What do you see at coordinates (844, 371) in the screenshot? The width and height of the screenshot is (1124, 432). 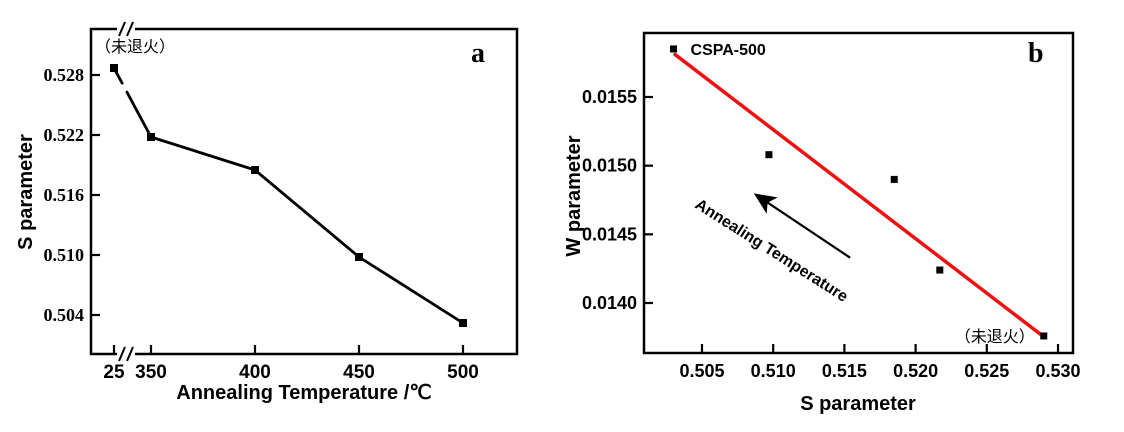 I see `panel-b-x-tick-label: 0.515` at bounding box center [844, 371].